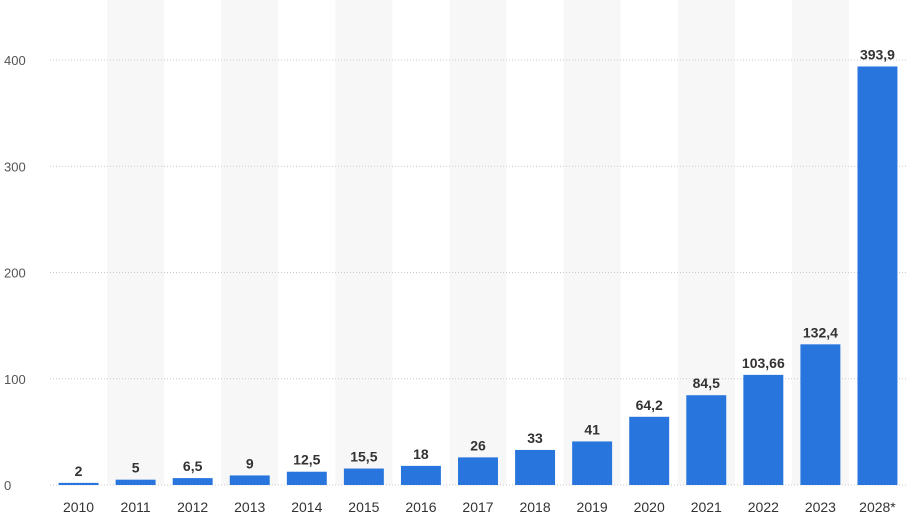 This screenshot has height=526, width=914. What do you see at coordinates (15, 60) in the screenshot?
I see `y-tick-label: 400` at bounding box center [15, 60].